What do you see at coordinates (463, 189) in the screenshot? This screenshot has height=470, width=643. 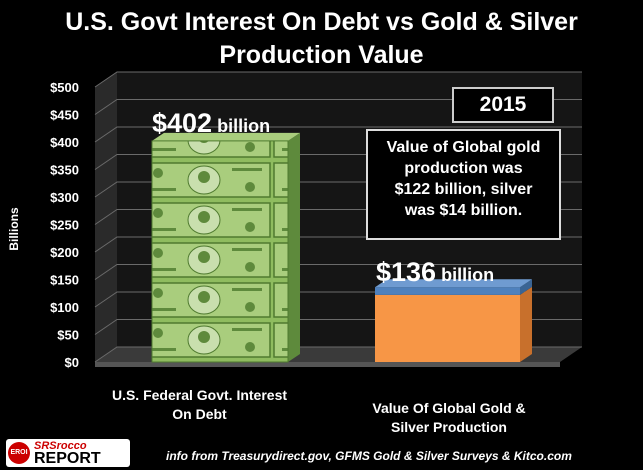 I see `annotation-line: $122 billion, silver` at bounding box center [463, 189].